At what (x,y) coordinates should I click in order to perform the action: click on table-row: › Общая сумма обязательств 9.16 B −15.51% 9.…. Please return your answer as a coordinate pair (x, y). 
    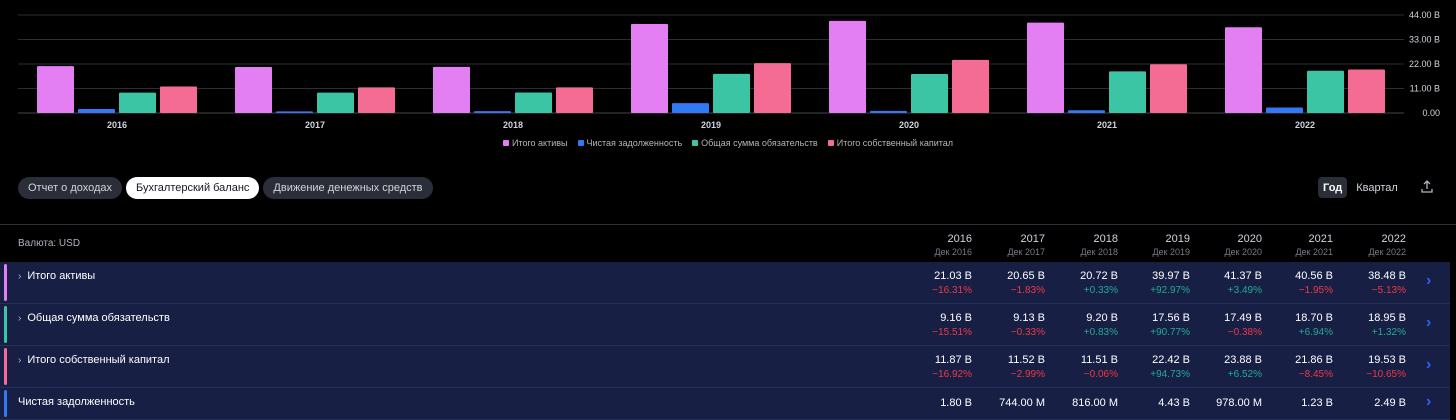
    Looking at the image, I should click on (725, 325).